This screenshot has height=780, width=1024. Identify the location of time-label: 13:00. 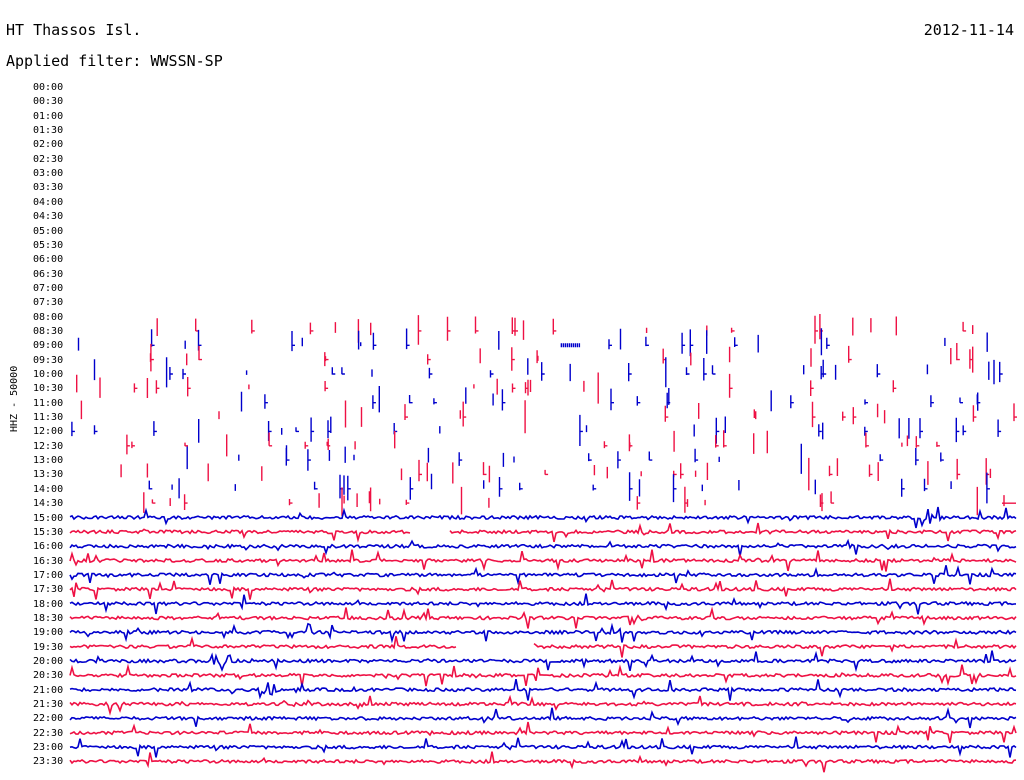
(48, 461).